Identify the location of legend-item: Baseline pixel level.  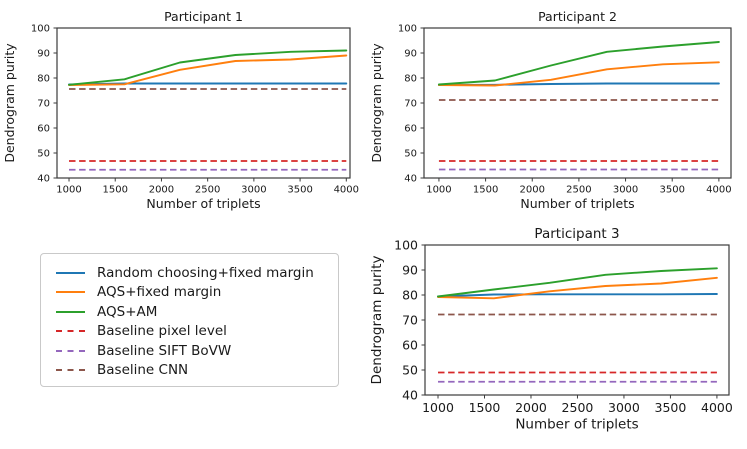
(192, 331).